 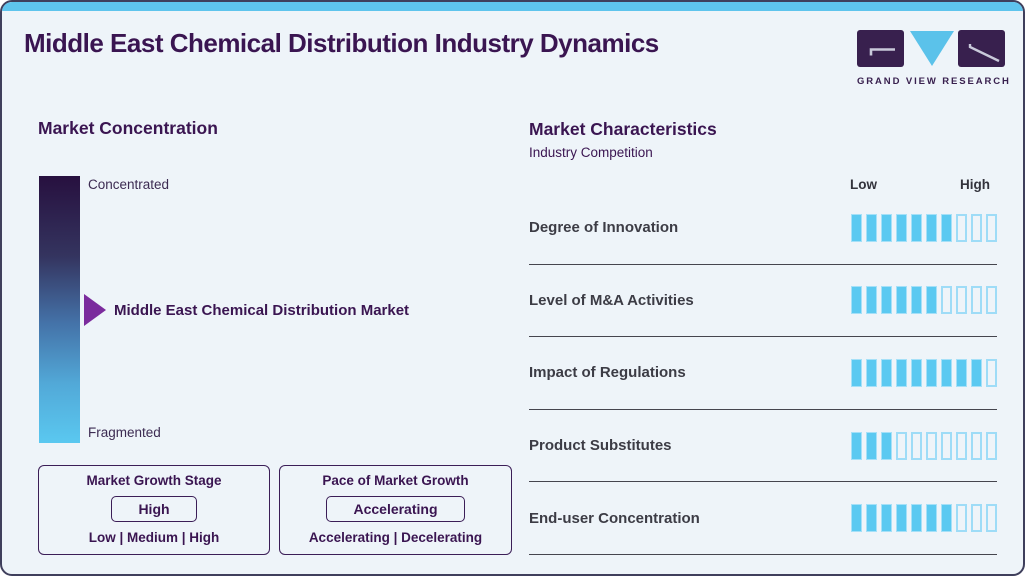 I want to click on growth-box-value: Accelerating, so click(x=395, y=509).